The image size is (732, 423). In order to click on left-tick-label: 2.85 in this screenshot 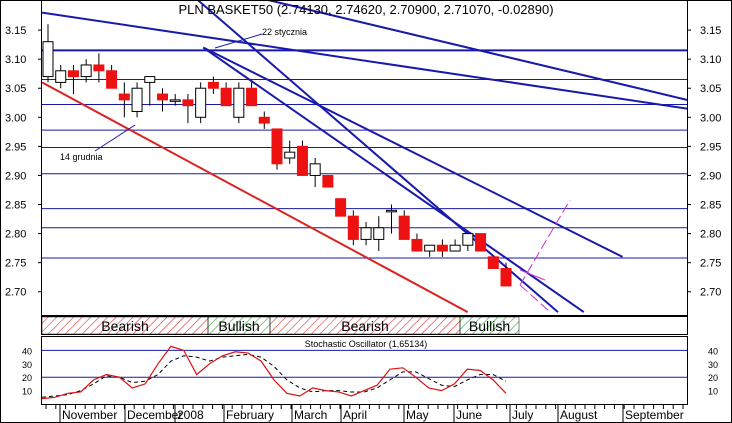, I will do `click(15, 206)`.